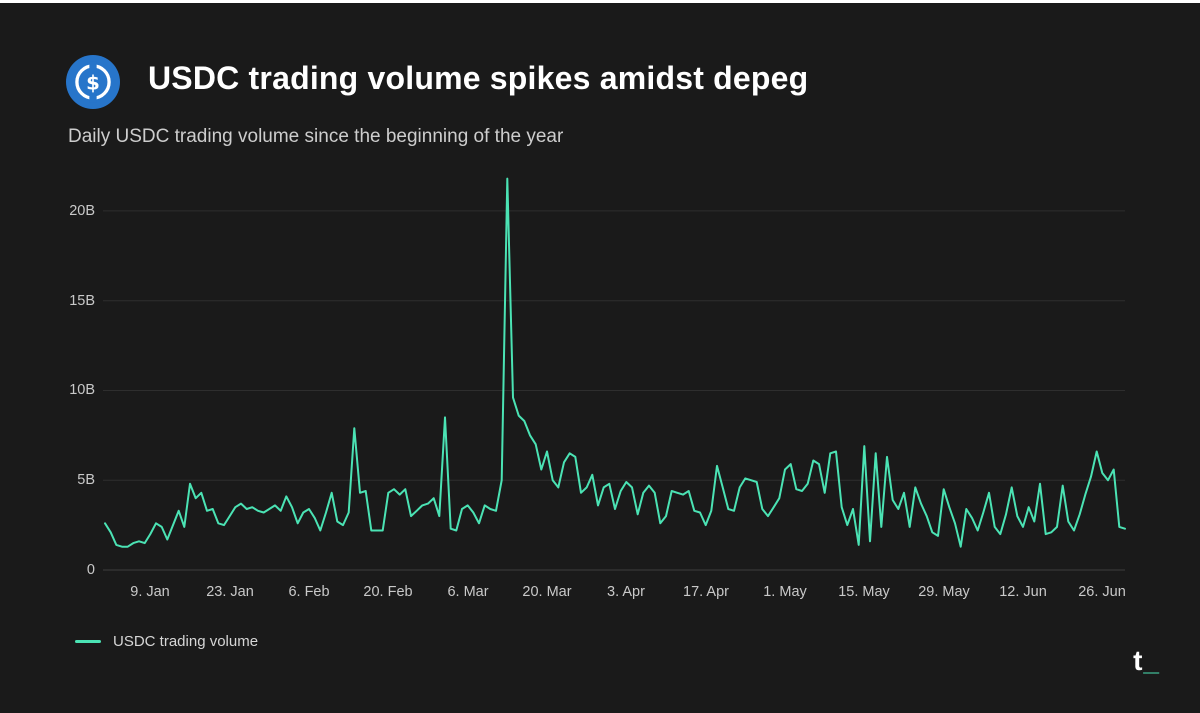  Describe the element at coordinates (478, 78) in the screenshot. I see `page-title: USDC trading volume spikes amidst depeg` at that location.